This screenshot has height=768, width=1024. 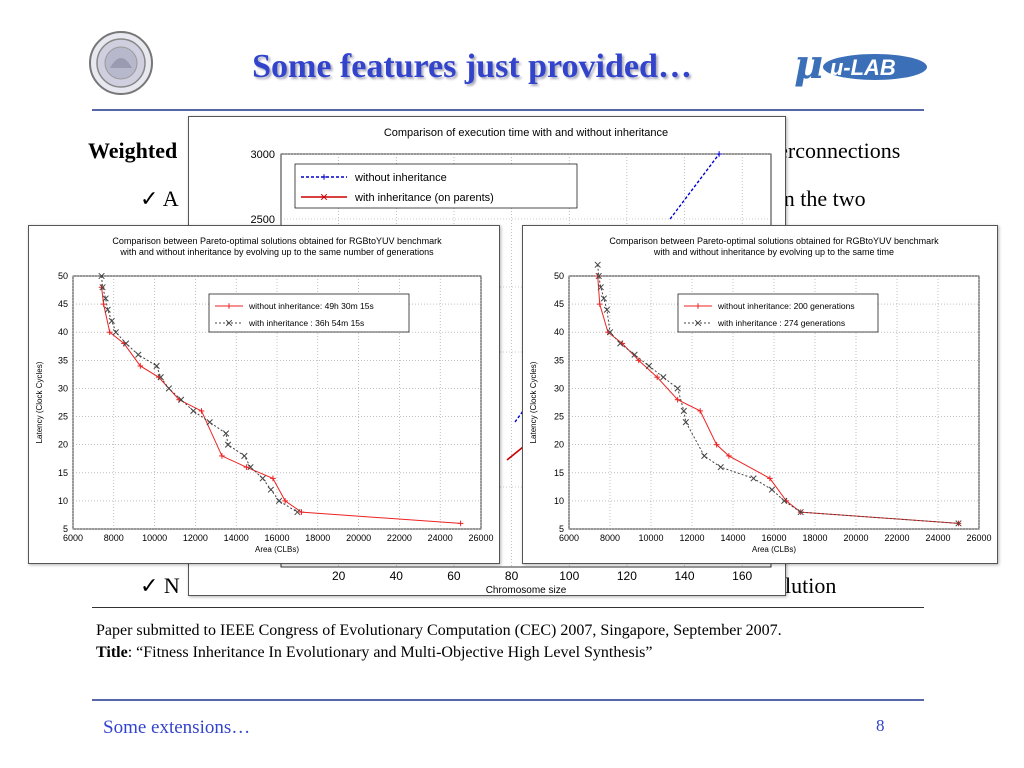 What do you see at coordinates (317, 538) in the screenshot?
I see `x-tick-label: 18000` at bounding box center [317, 538].